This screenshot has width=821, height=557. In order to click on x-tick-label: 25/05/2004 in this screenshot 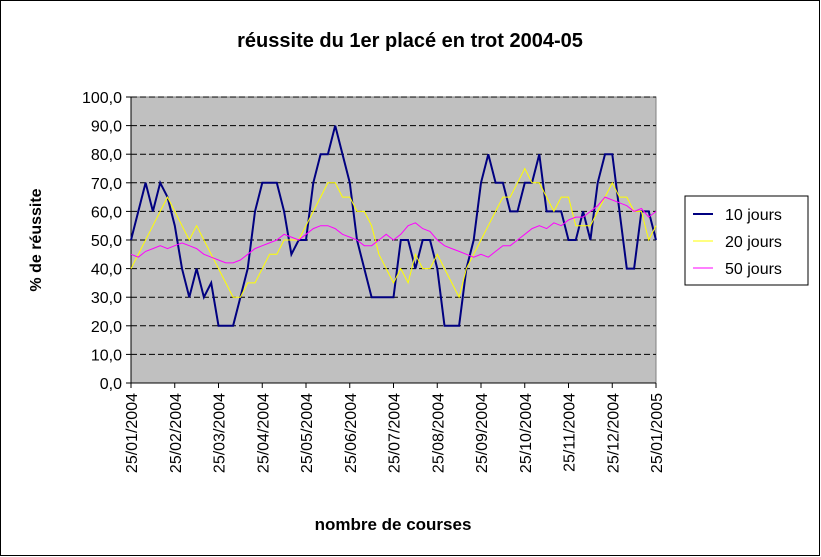, I will do `click(307, 433)`.